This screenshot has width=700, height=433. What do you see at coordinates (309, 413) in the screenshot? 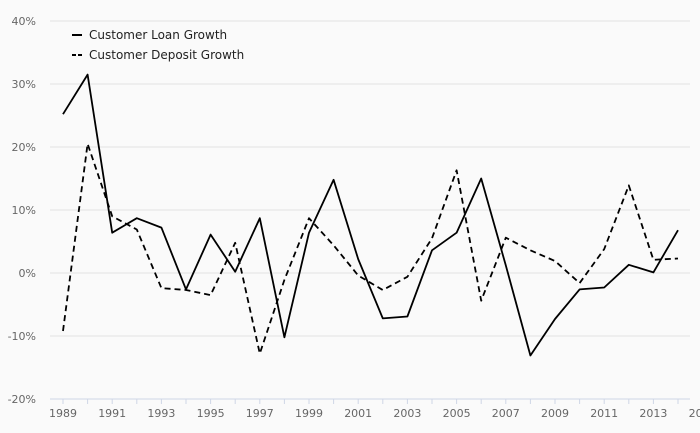
I see `x-tick-label: 1999` at bounding box center [309, 413].